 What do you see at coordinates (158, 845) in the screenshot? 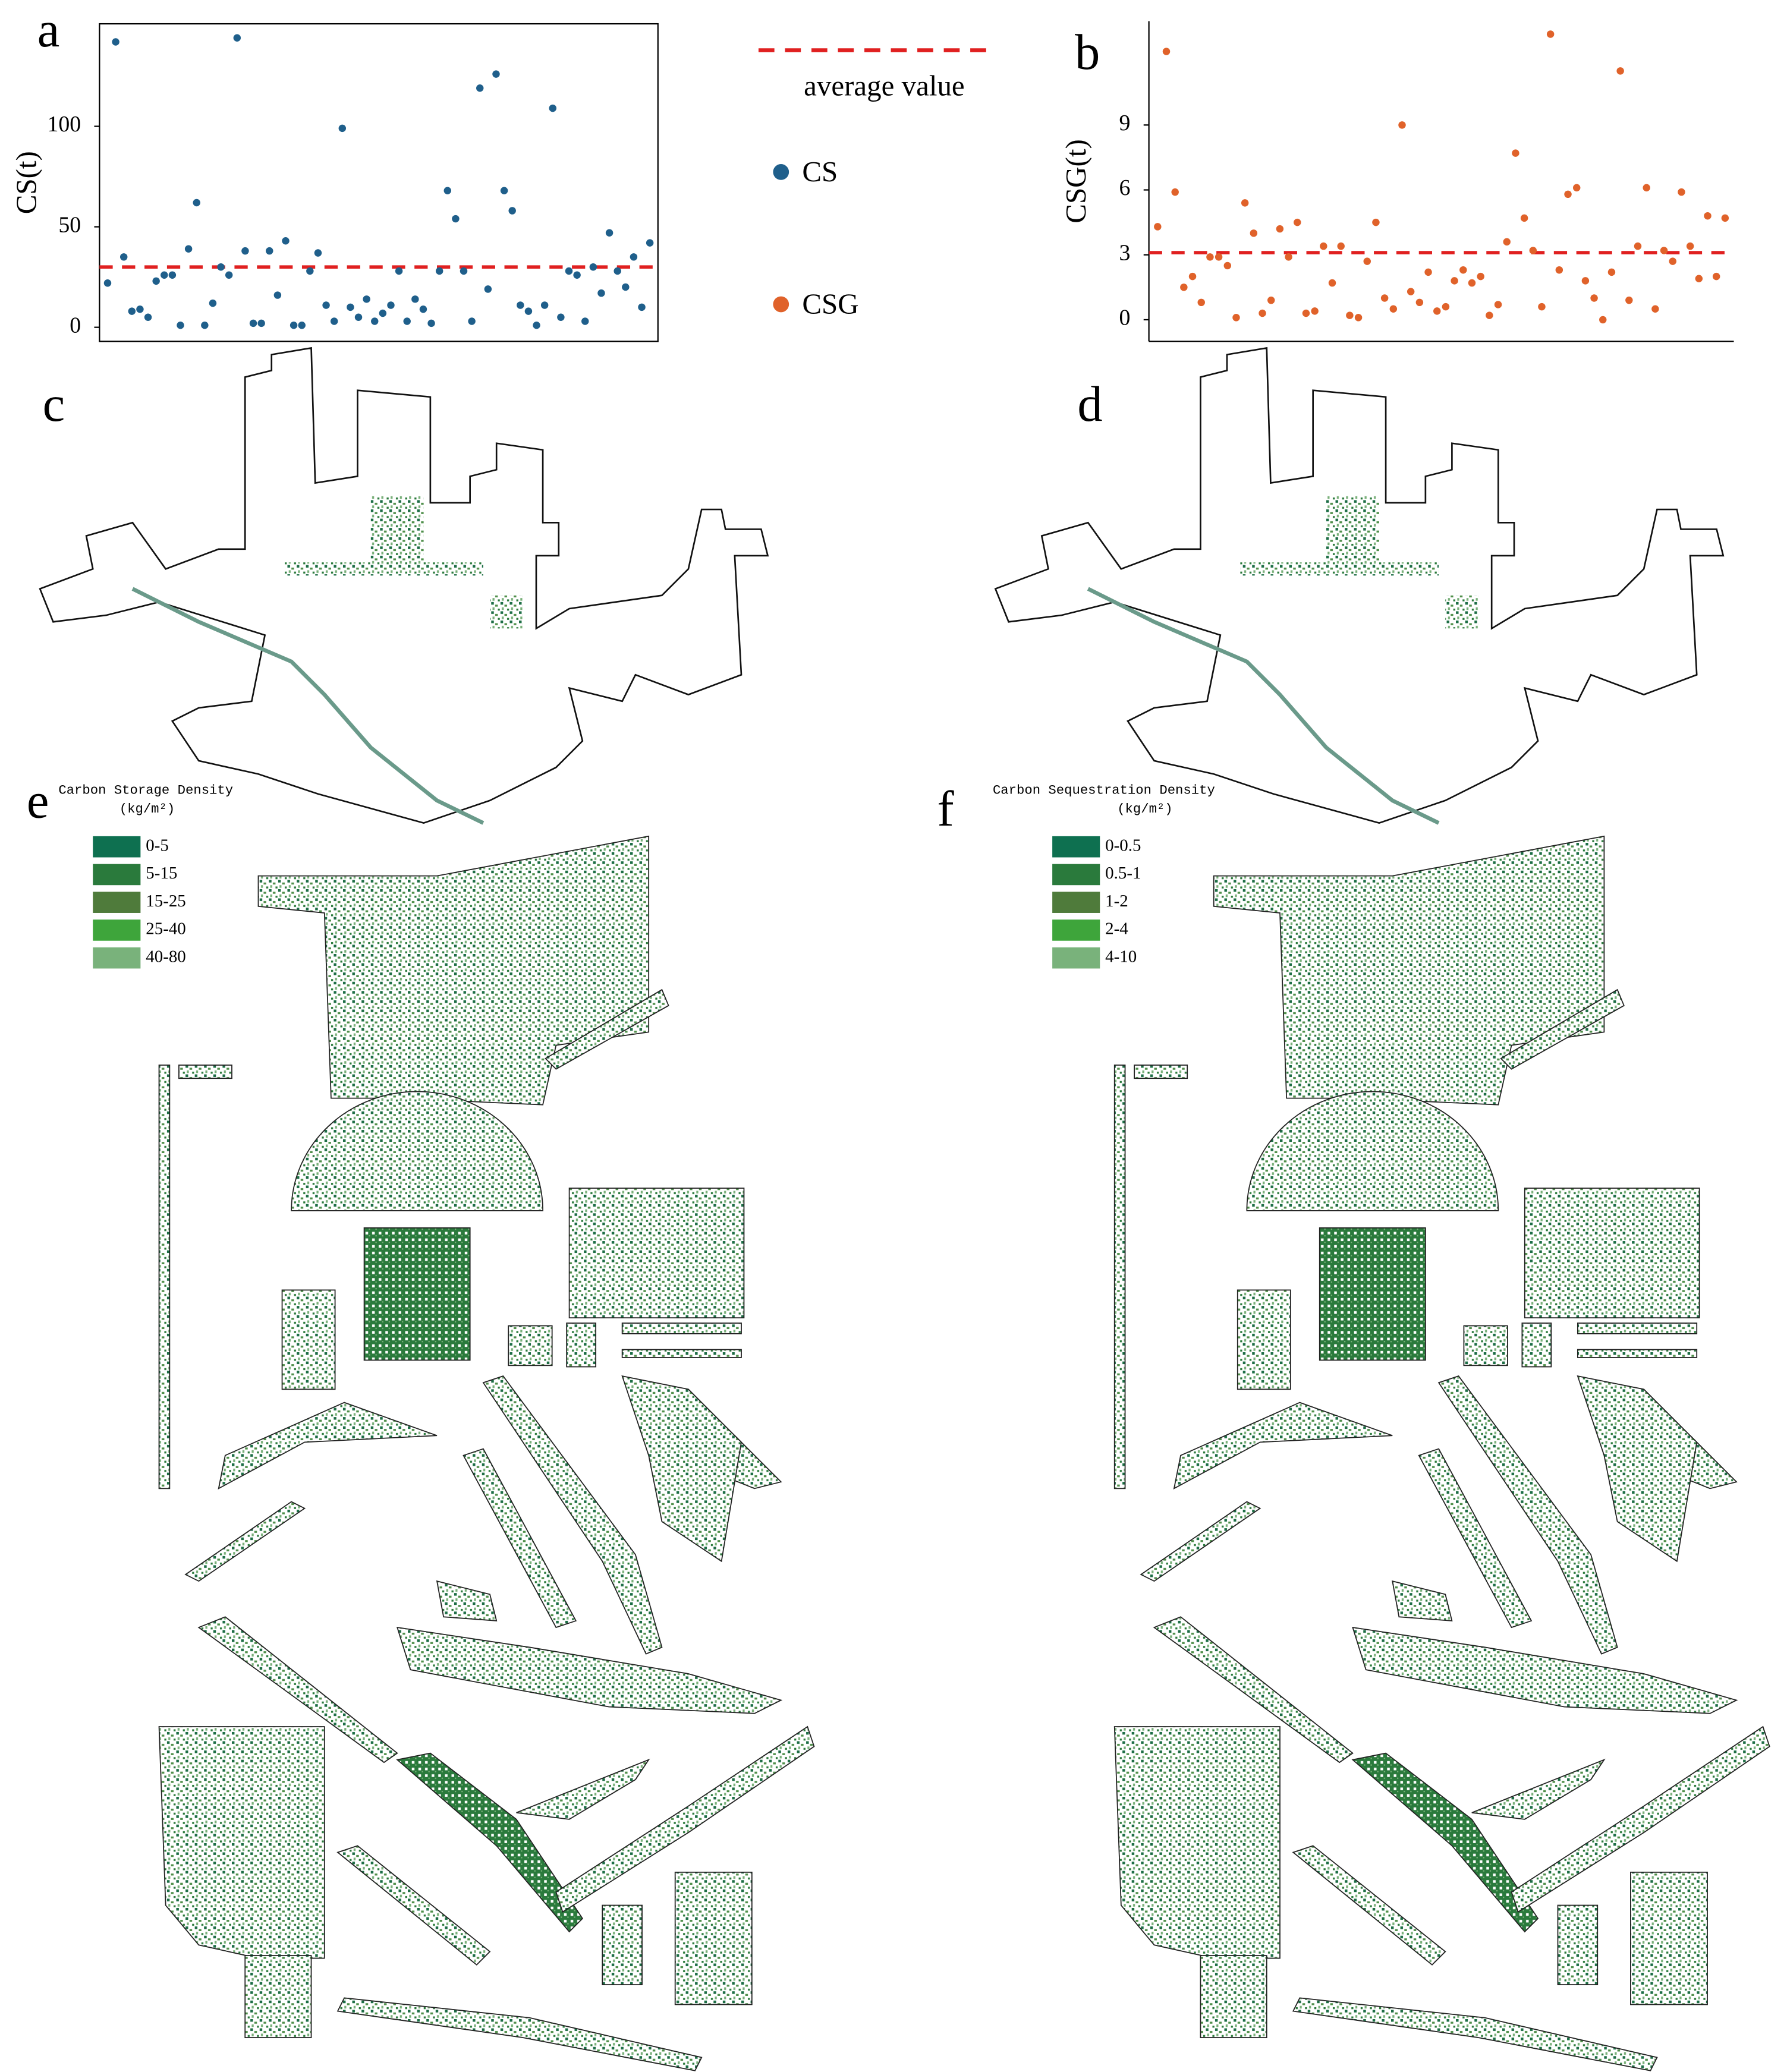
I see `legend-label: 0-5` at bounding box center [158, 845].